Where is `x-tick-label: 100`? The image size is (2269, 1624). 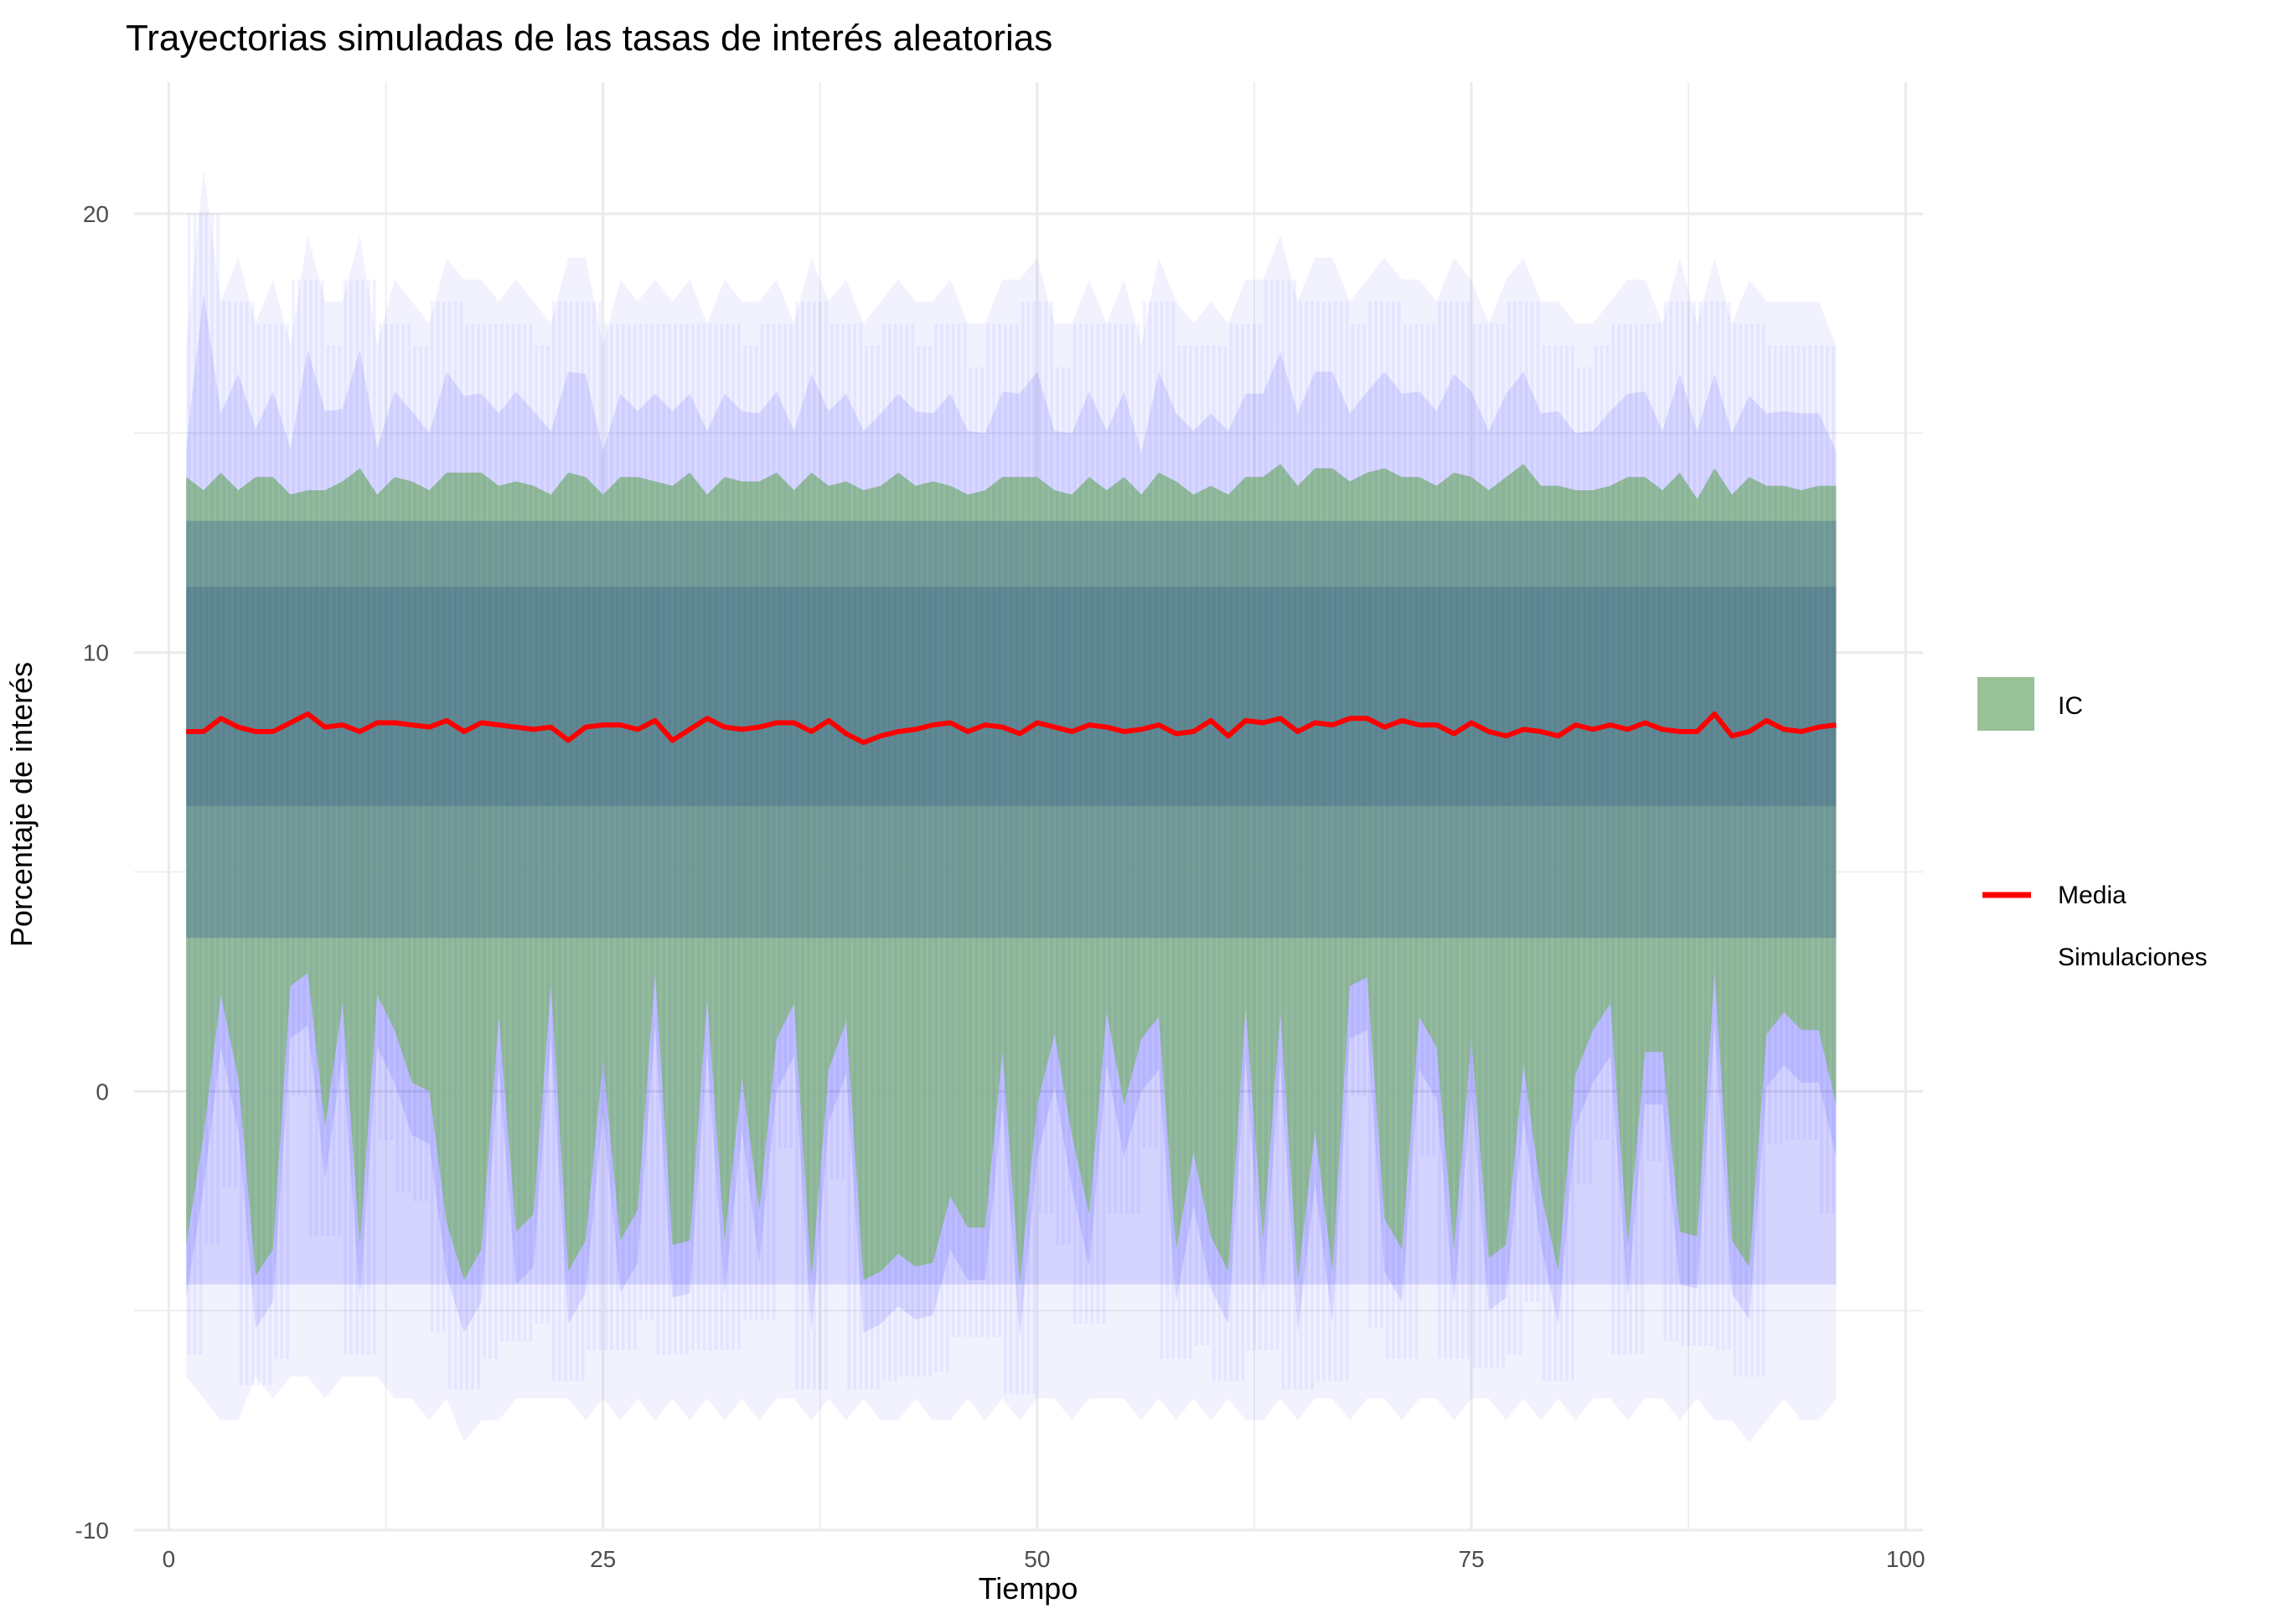 x-tick-label: 100 is located at coordinates (1905, 1559).